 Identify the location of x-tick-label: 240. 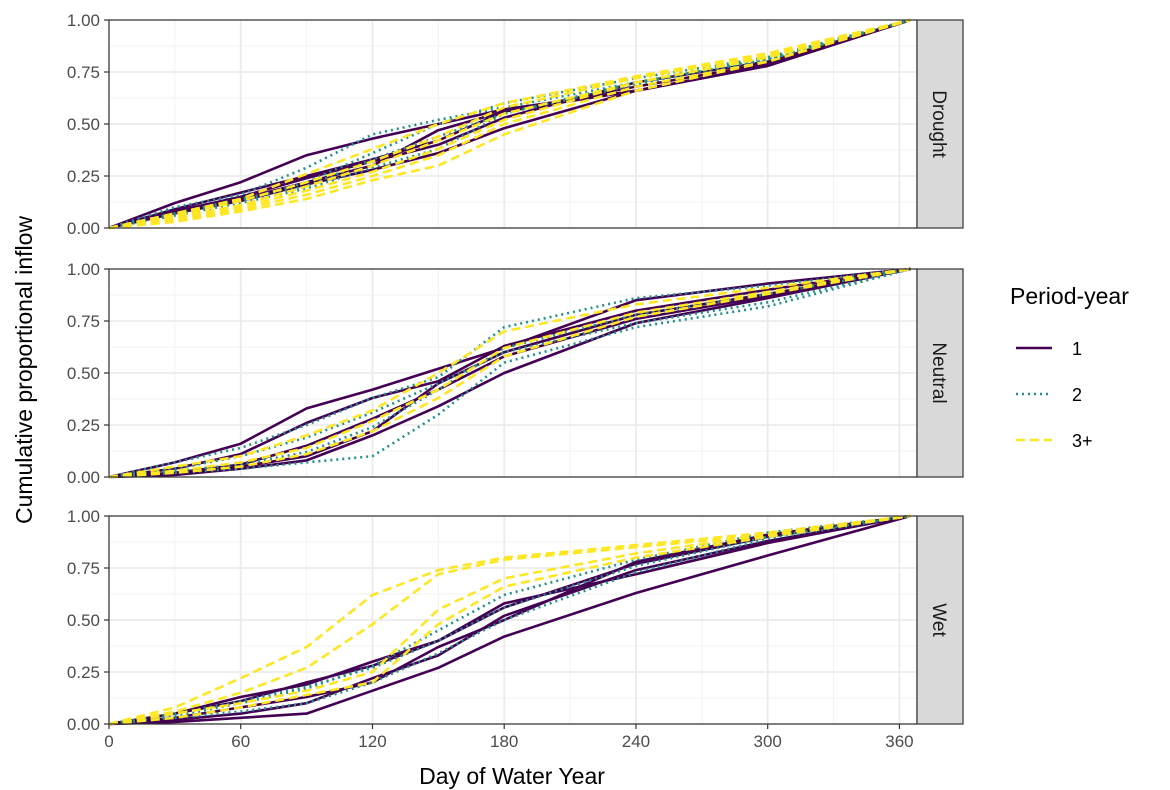
(636, 741).